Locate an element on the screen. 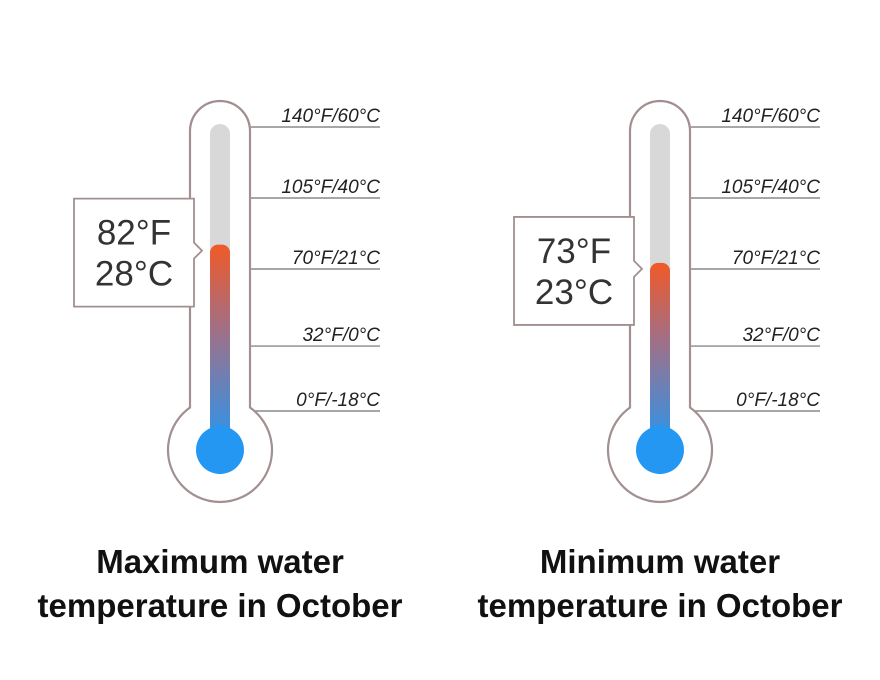 Image resolution: width=880 pixels, height=680 pixels. thermometer-caption: Minimum water is located at coordinates (660, 561).